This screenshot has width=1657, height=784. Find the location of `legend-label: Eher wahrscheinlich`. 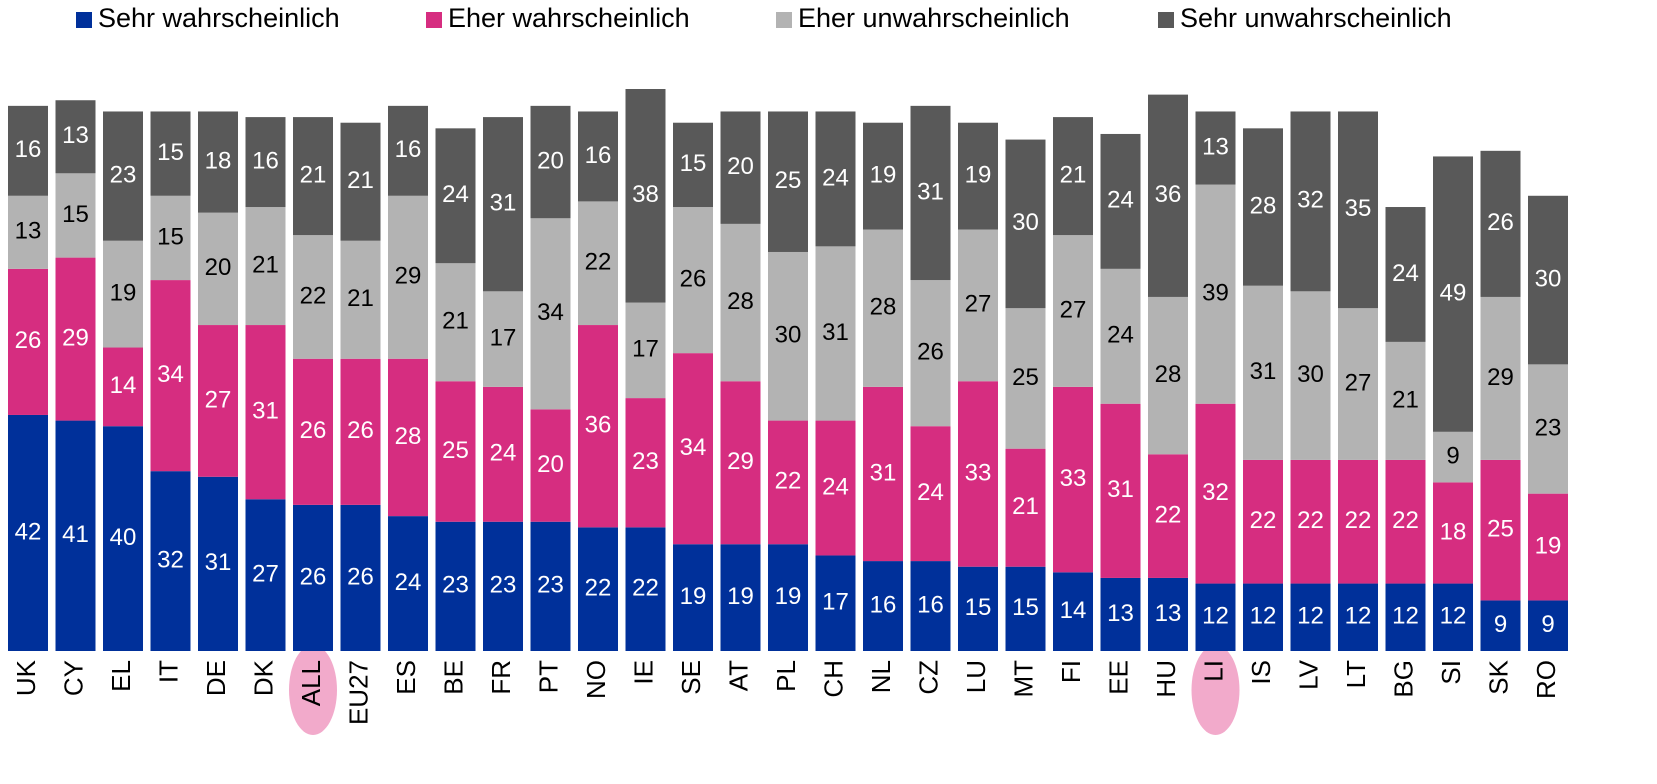

legend-label: Eher wahrscheinlich is located at coordinates (569, 18).